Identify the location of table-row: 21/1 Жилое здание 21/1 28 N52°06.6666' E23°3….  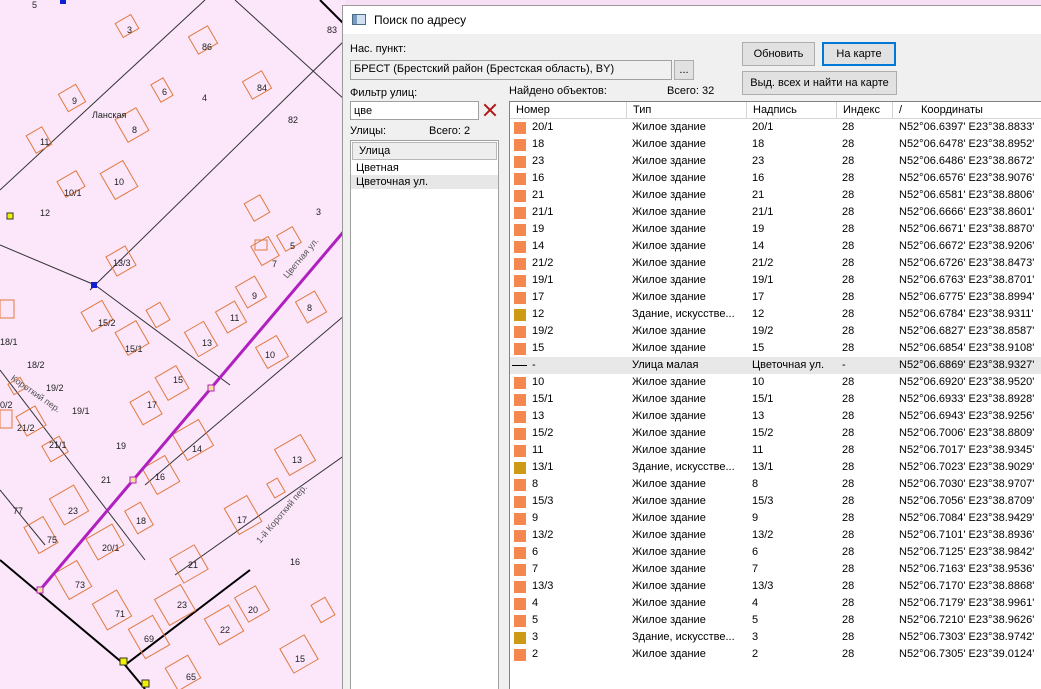
(775, 212).